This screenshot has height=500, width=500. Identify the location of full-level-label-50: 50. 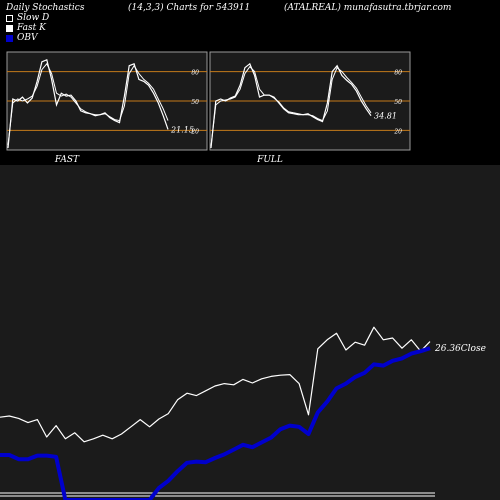
(398, 102).